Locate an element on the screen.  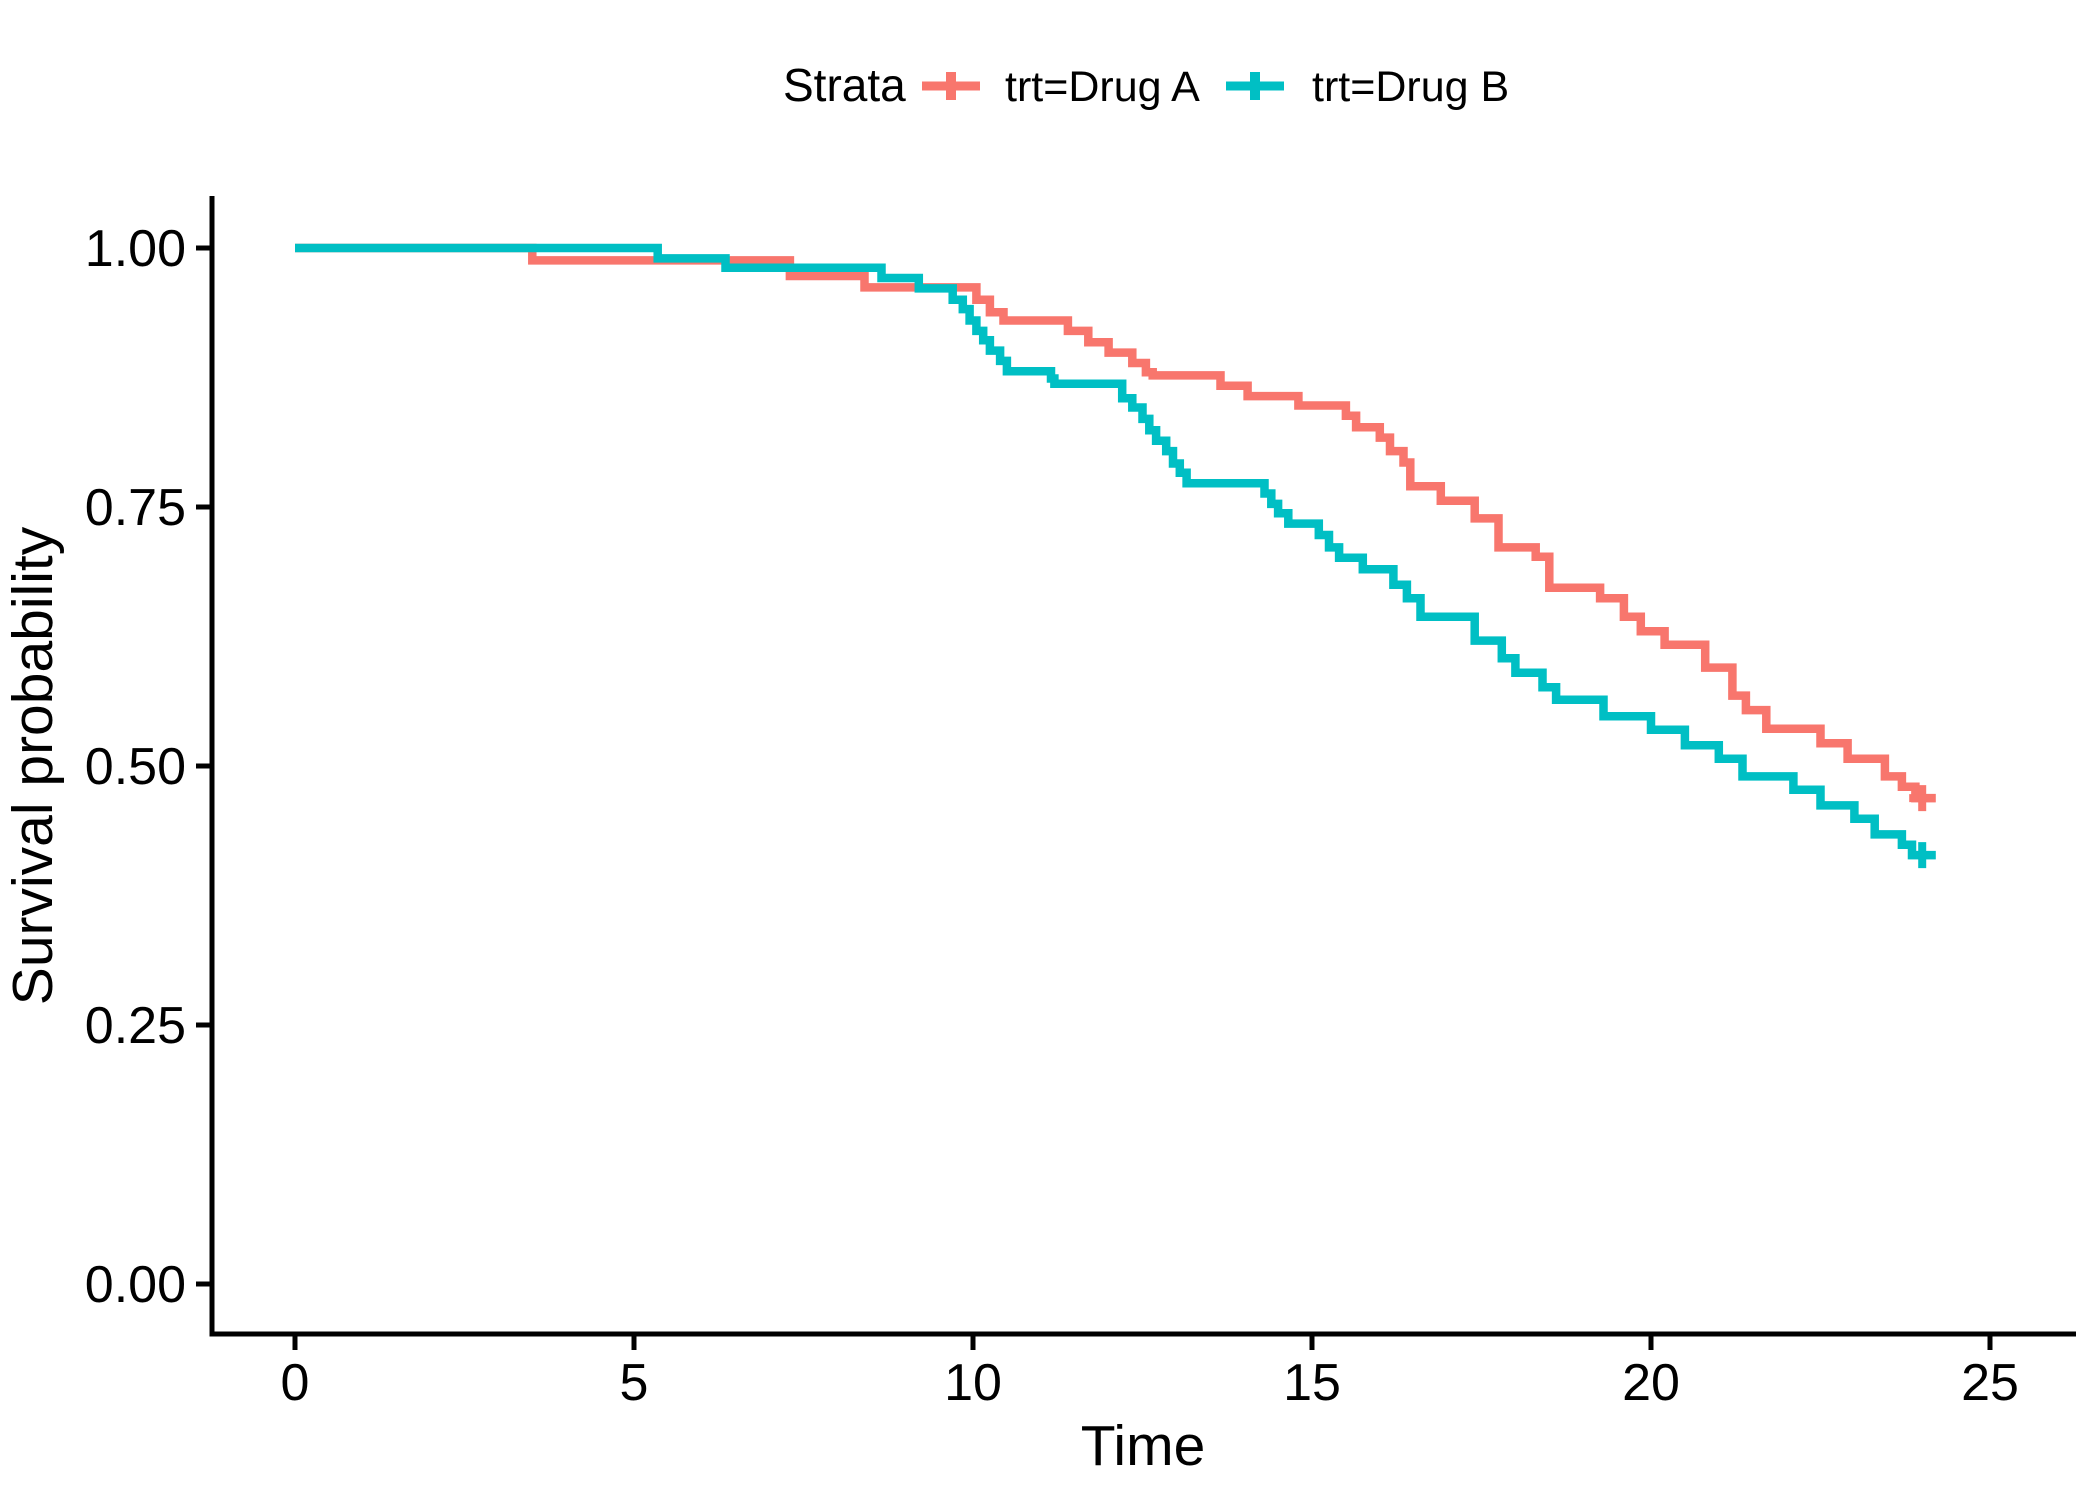
x-tick-label: 10 is located at coordinates (973, 1383).